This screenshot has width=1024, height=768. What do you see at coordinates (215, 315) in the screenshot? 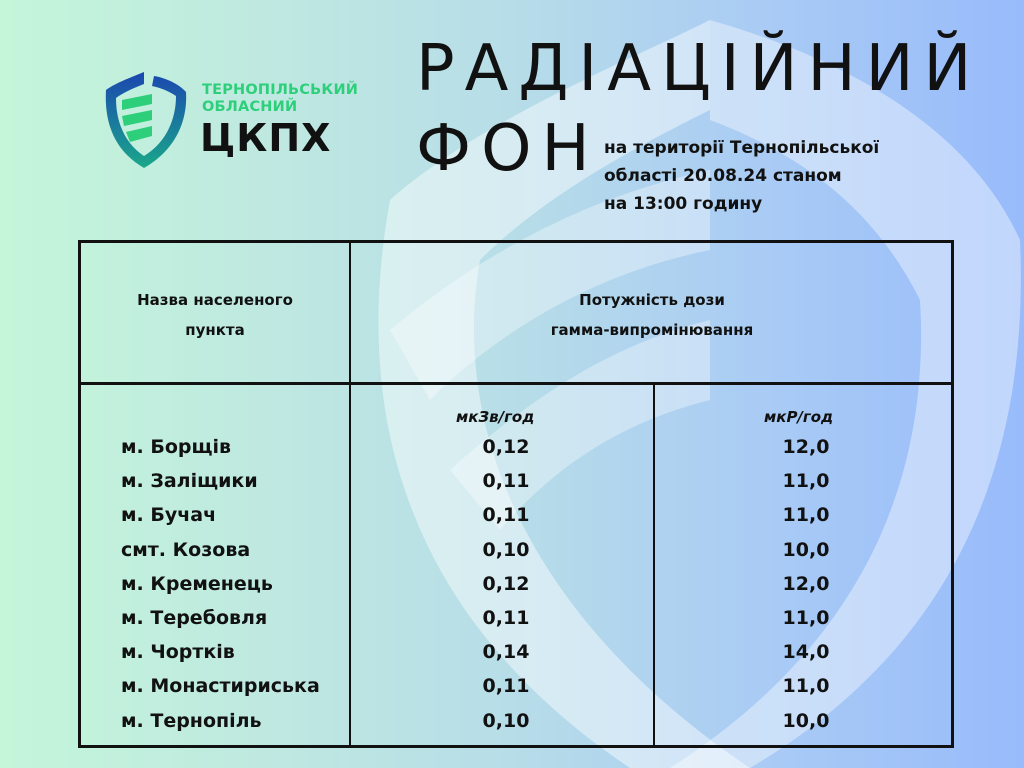
I see `header-settlement: Назва населеного пункта` at bounding box center [215, 315].